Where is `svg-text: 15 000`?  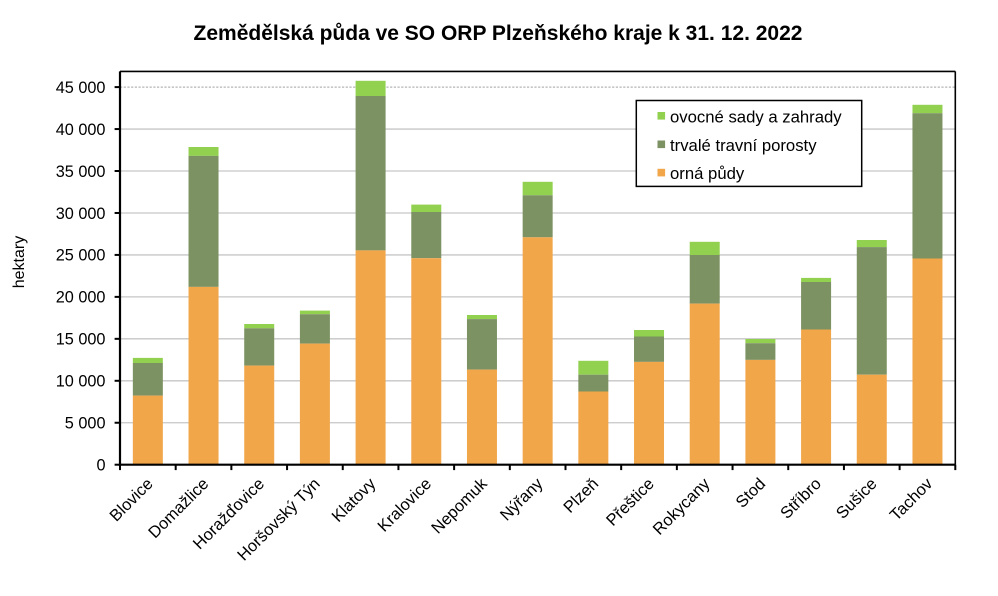 svg-text: 15 000 is located at coordinates (81, 340).